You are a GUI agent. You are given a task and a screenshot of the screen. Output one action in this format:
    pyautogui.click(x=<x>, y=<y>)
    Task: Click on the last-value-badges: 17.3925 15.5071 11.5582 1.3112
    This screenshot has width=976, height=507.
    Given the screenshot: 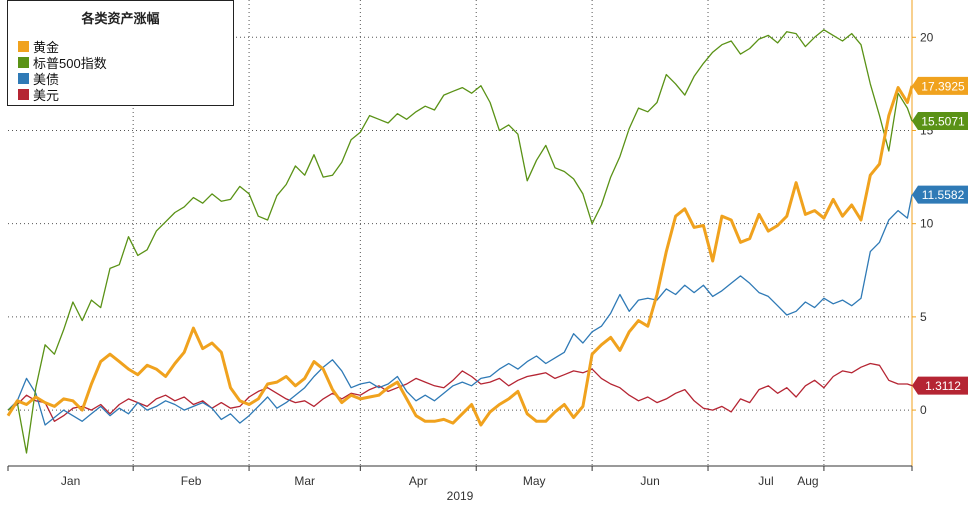 What is the action you would take?
    pyautogui.click(x=940, y=235)
    